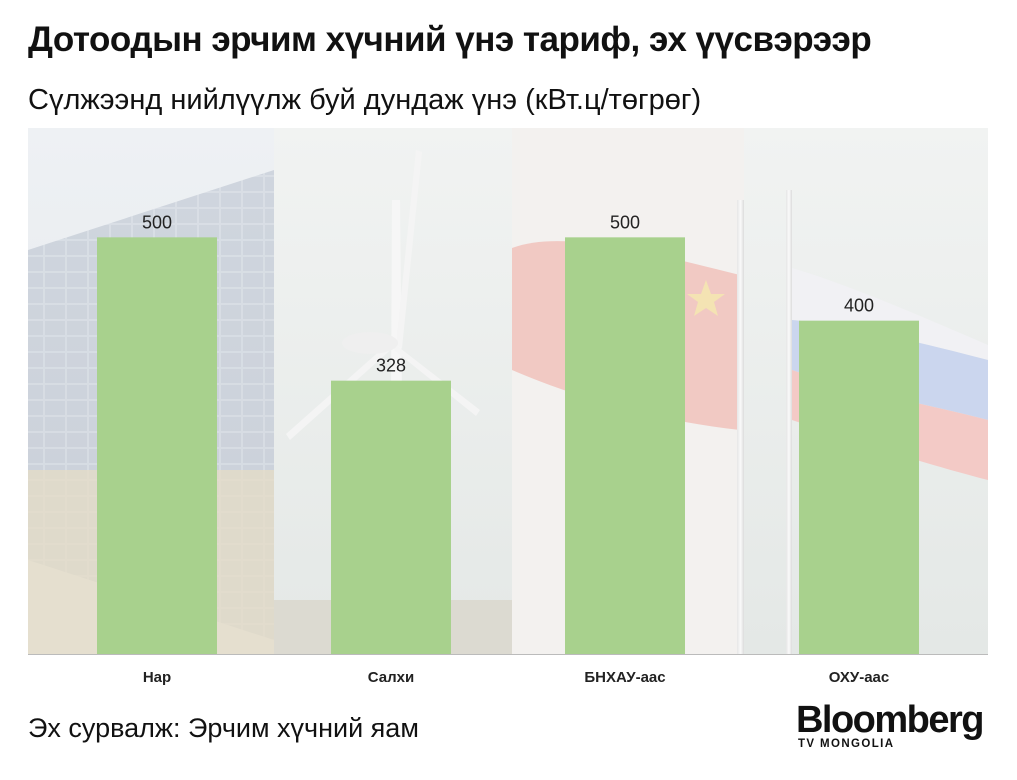 Image resolution: width=1017 pixels, height=780 pixels. What do you see at coordinates (223, 728) in the screenshot?
I see `source-note: Эх сурвалж: Эрчим хүчний яам` at bounding box center [223, 728].